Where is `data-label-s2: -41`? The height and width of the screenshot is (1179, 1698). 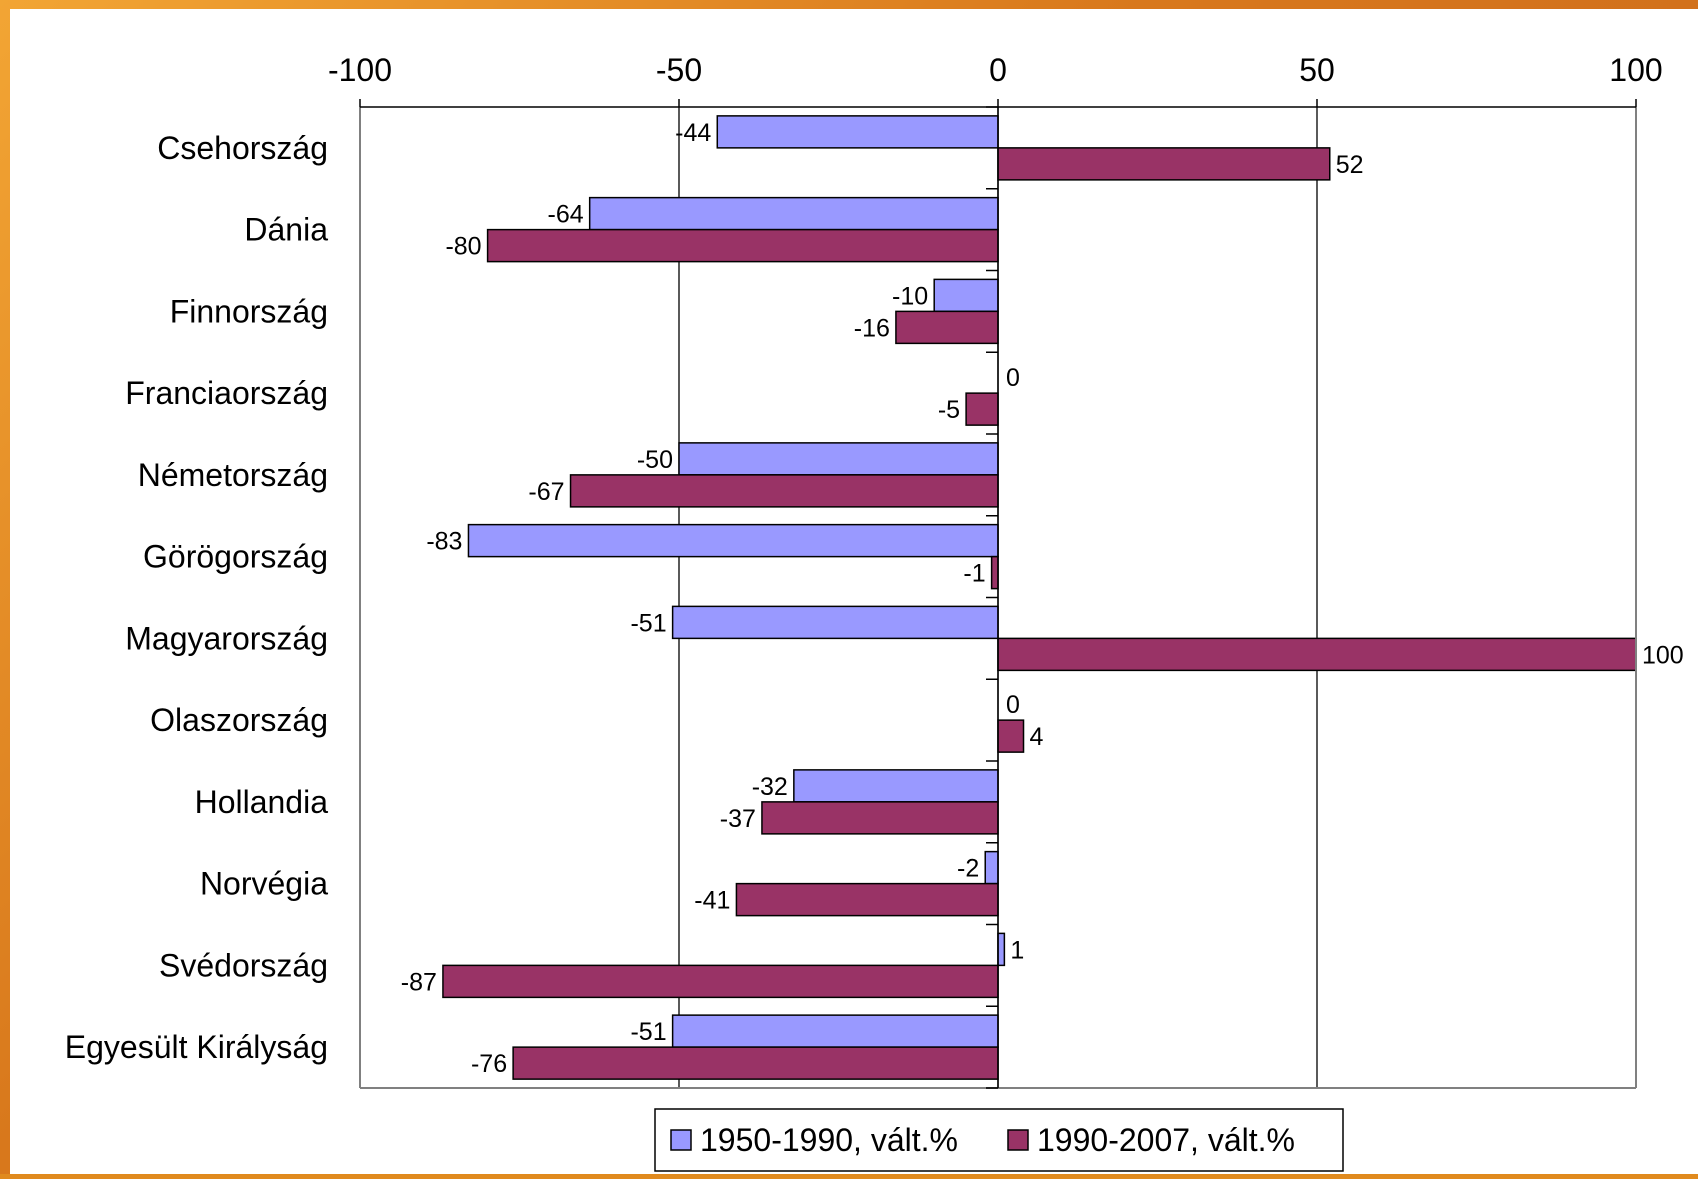 data-label-s2: -41 is located at coordinates (712, 901).